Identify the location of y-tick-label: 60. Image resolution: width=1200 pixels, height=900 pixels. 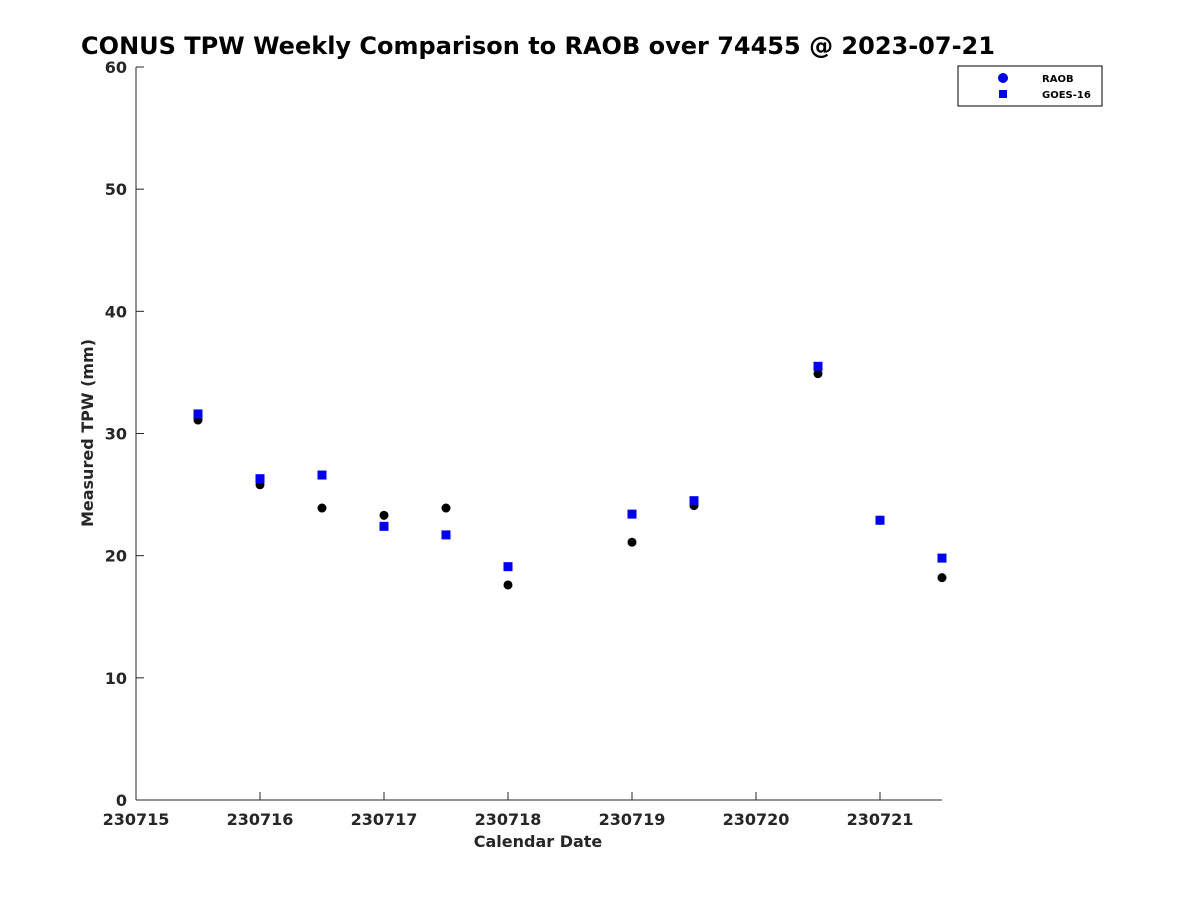
(116, 67).